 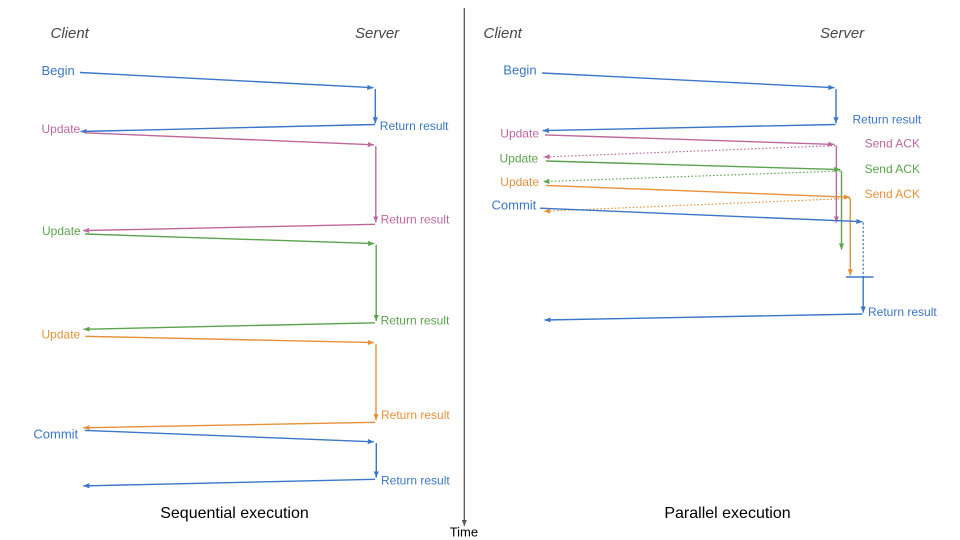 What do you see at coordinates (727, 513) in the screenshot?
I see `svg-text: Parallel execution` at bounding box center [727, 513].